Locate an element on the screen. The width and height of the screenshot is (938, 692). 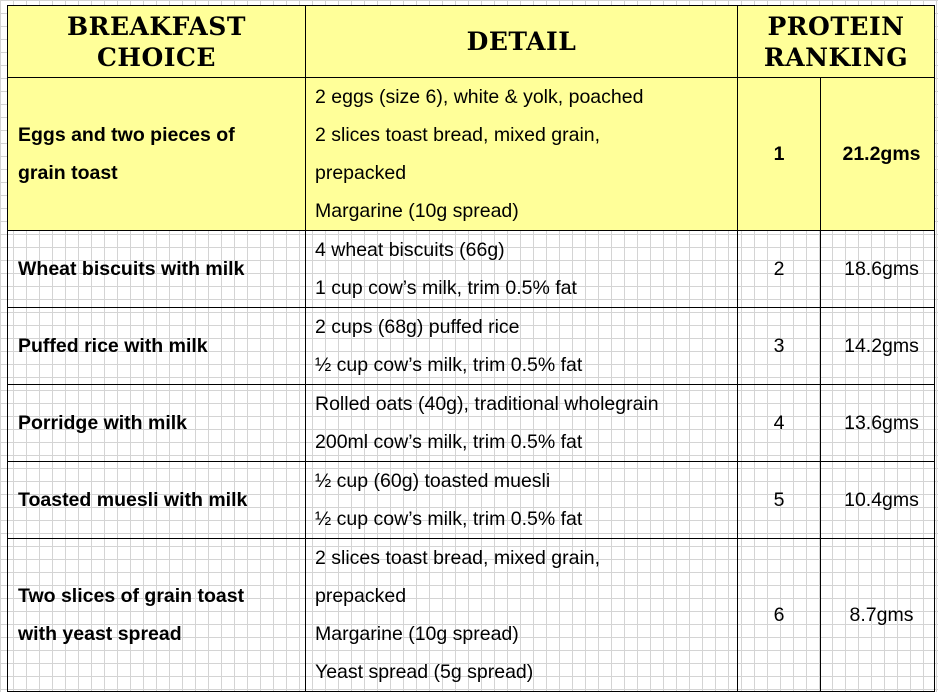
choice-line: Puffed rice with milk is located at coordinates (113, 346).